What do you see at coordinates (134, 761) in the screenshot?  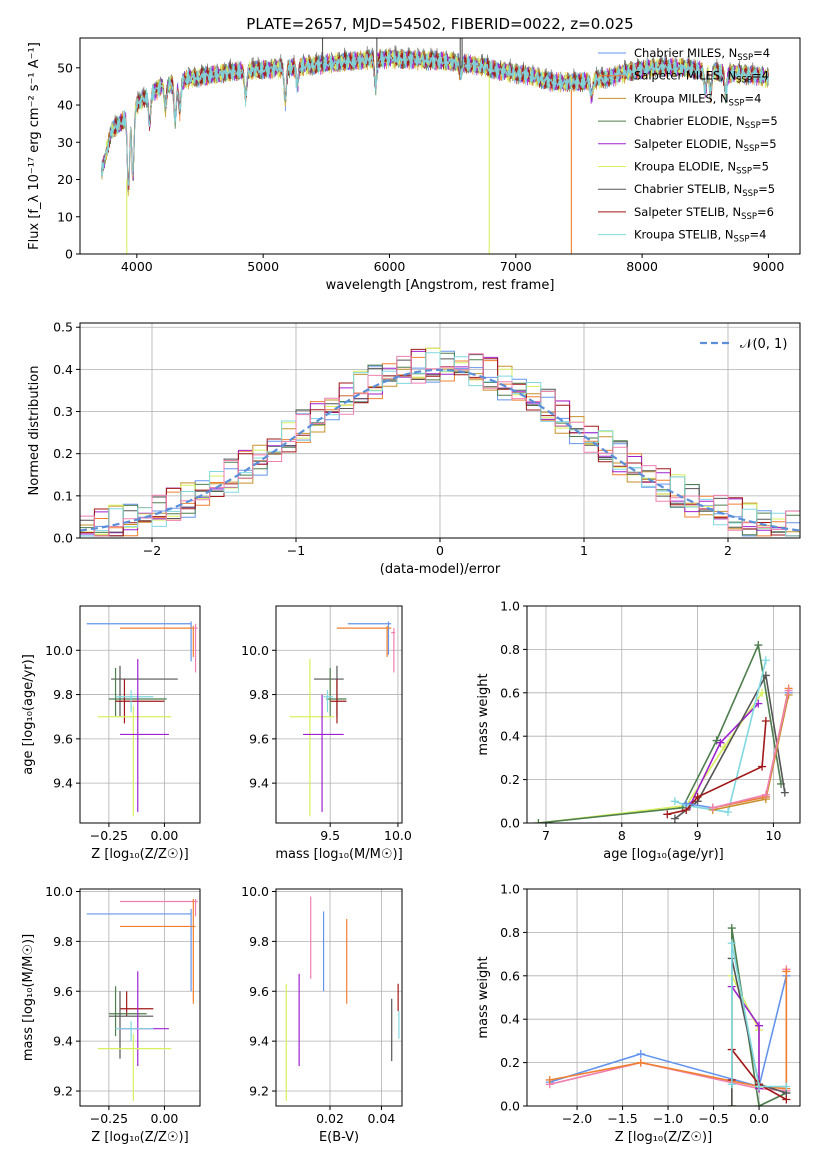 I see `point-yellow` at bounding box center [134, 761].